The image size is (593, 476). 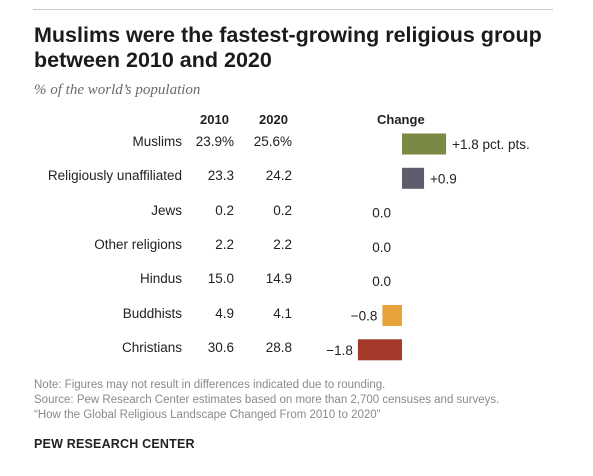 What do you see at coordinates (224, 313) in the screenshot?
I see `value-2010: 4.9` at bounding box center [224, 313].